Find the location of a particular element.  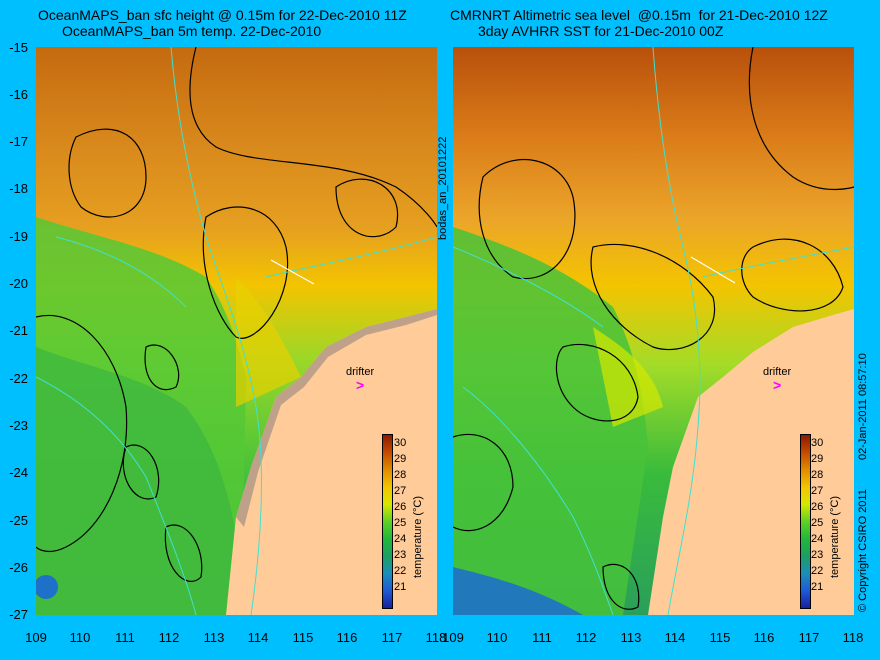

y-tick-label: -23 is located at coordinates (18, 425).